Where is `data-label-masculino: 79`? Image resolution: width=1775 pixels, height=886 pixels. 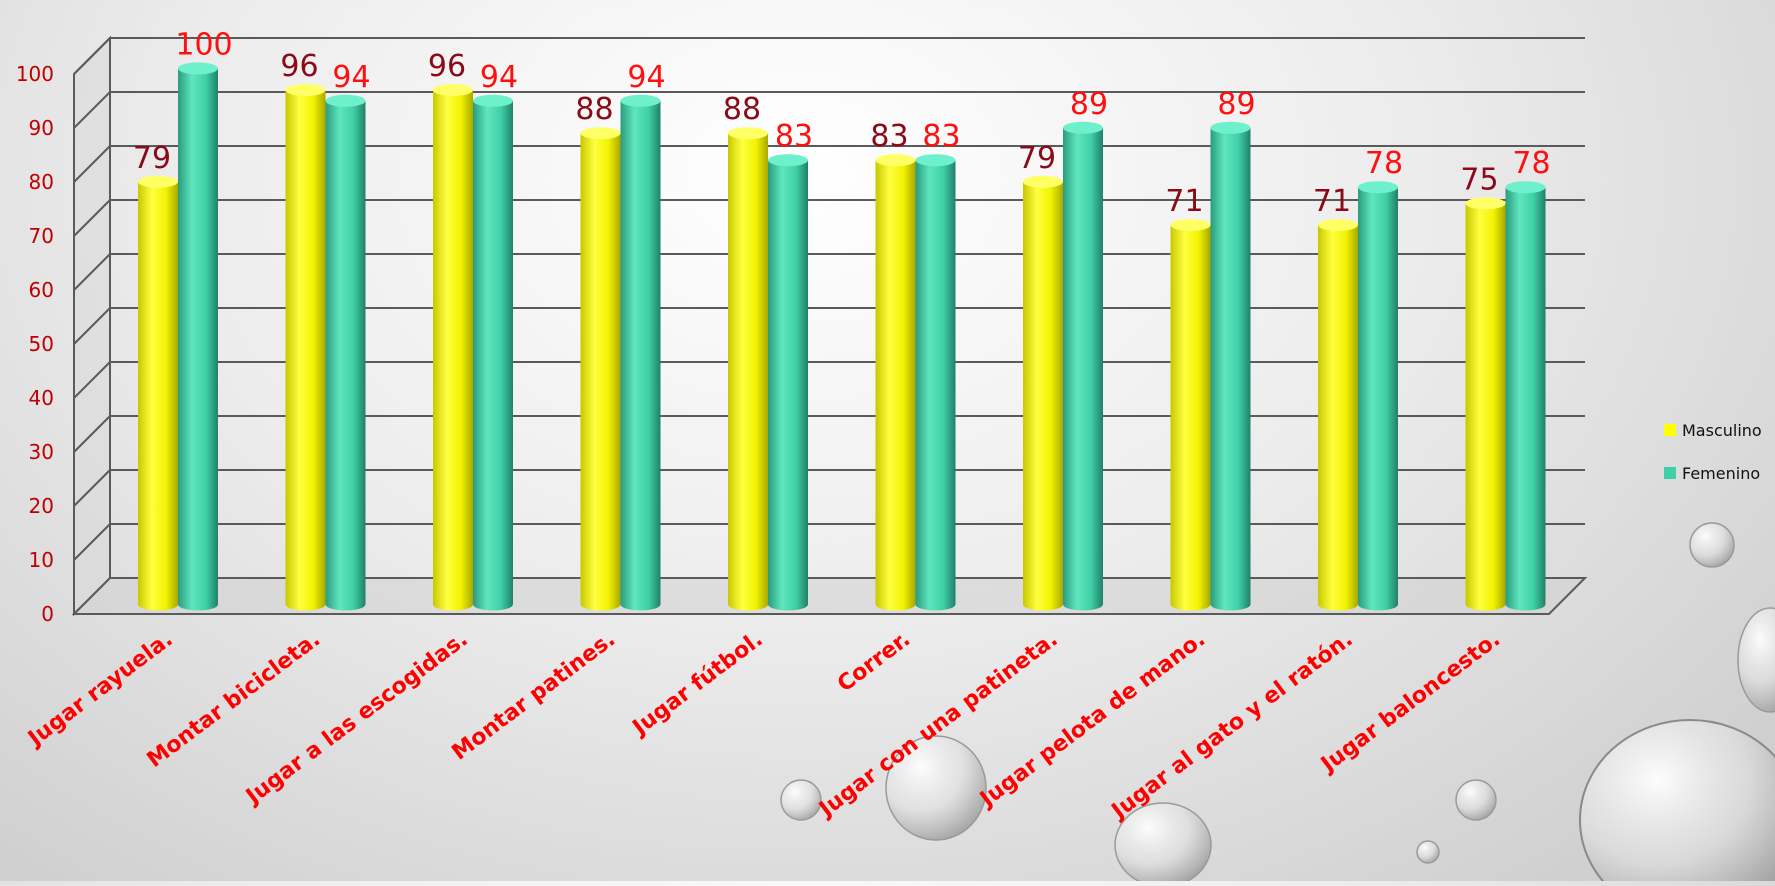
data-label-masculino: 79 is located at coordinates (152, 158).